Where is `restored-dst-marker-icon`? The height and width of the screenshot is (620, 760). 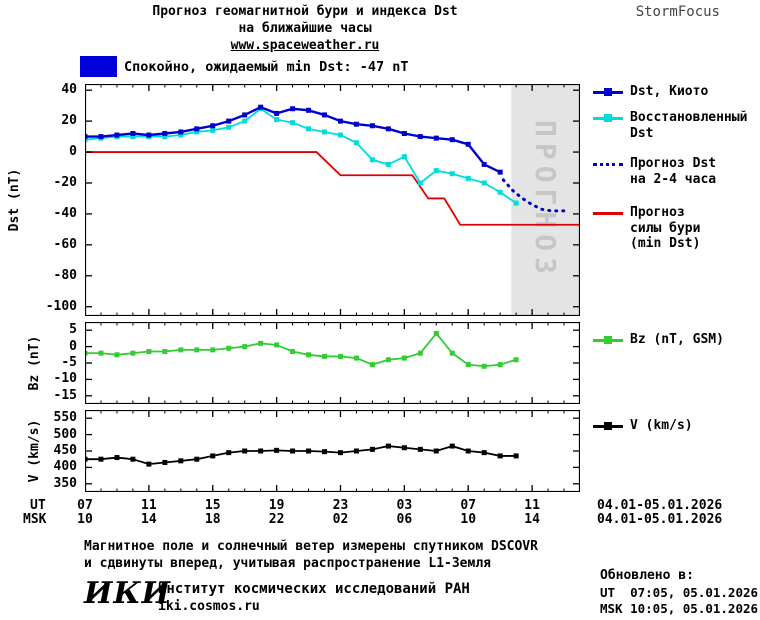
restored-dst-marker-icon is located at coordinates (608, 118).